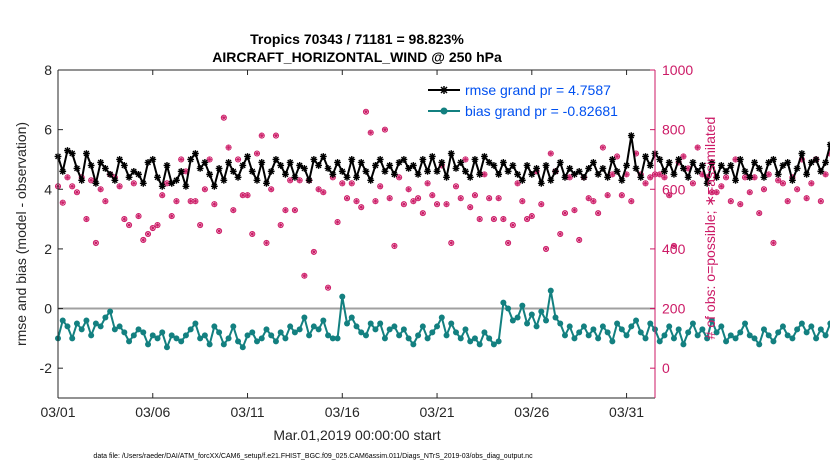  Describe the element at coordinates (48, 249) in the screenshot. I see `y-tick-label-left: 2` at that location.